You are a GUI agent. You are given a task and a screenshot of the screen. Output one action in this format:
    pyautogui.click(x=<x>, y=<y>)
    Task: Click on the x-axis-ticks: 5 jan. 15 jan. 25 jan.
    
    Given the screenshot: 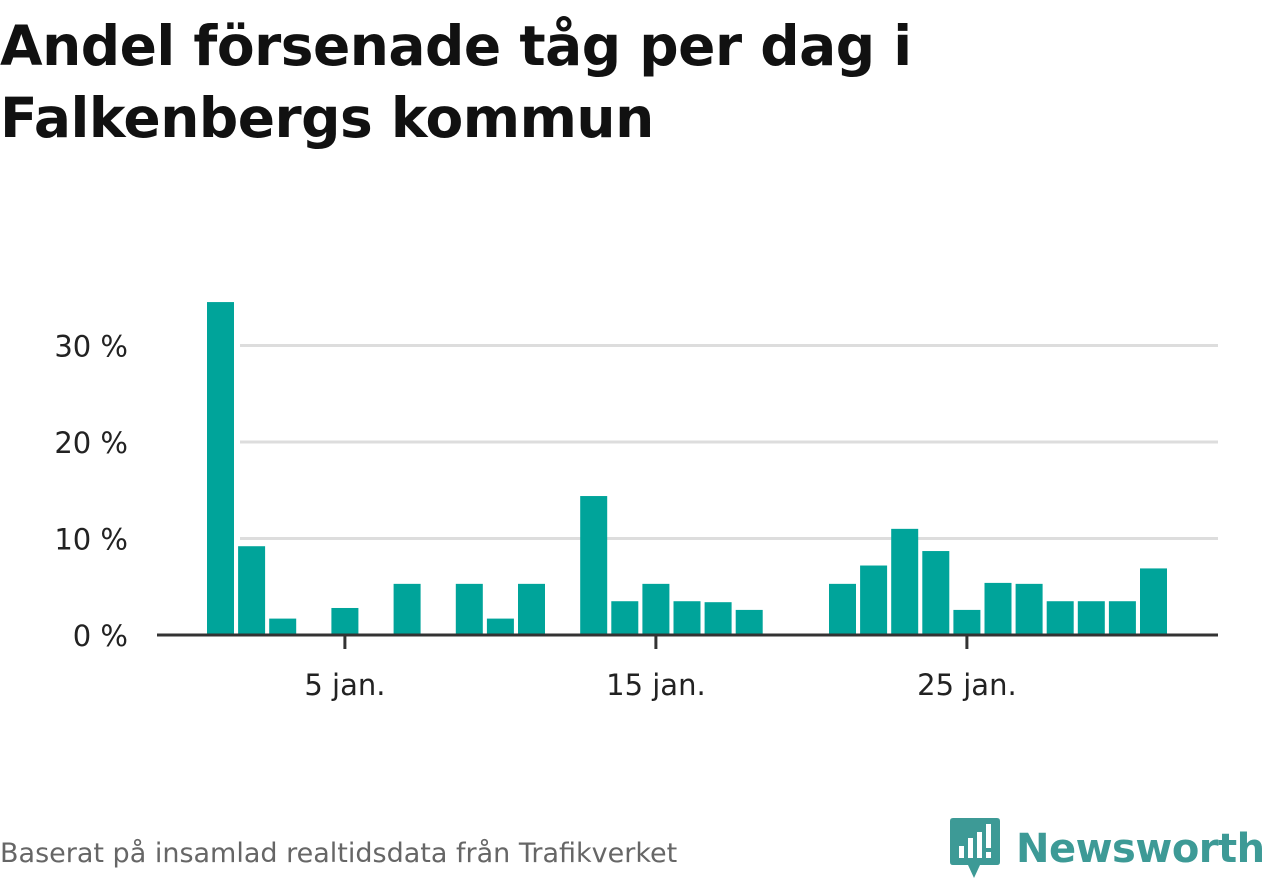 What is the action you would take?
    pyautogui.click(x=660, y=668)
    